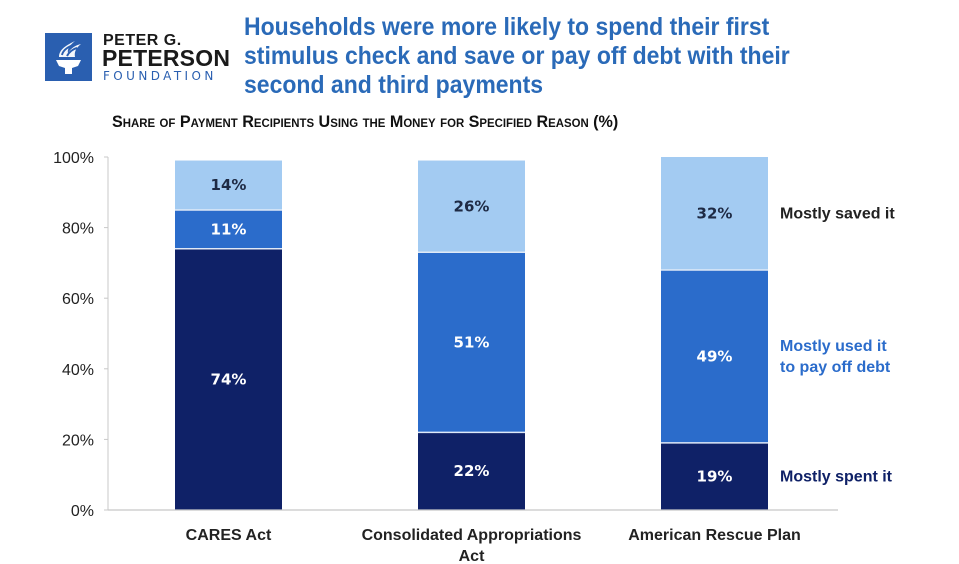  I want to click on y-tick-label: 20%, so click(78, 440).